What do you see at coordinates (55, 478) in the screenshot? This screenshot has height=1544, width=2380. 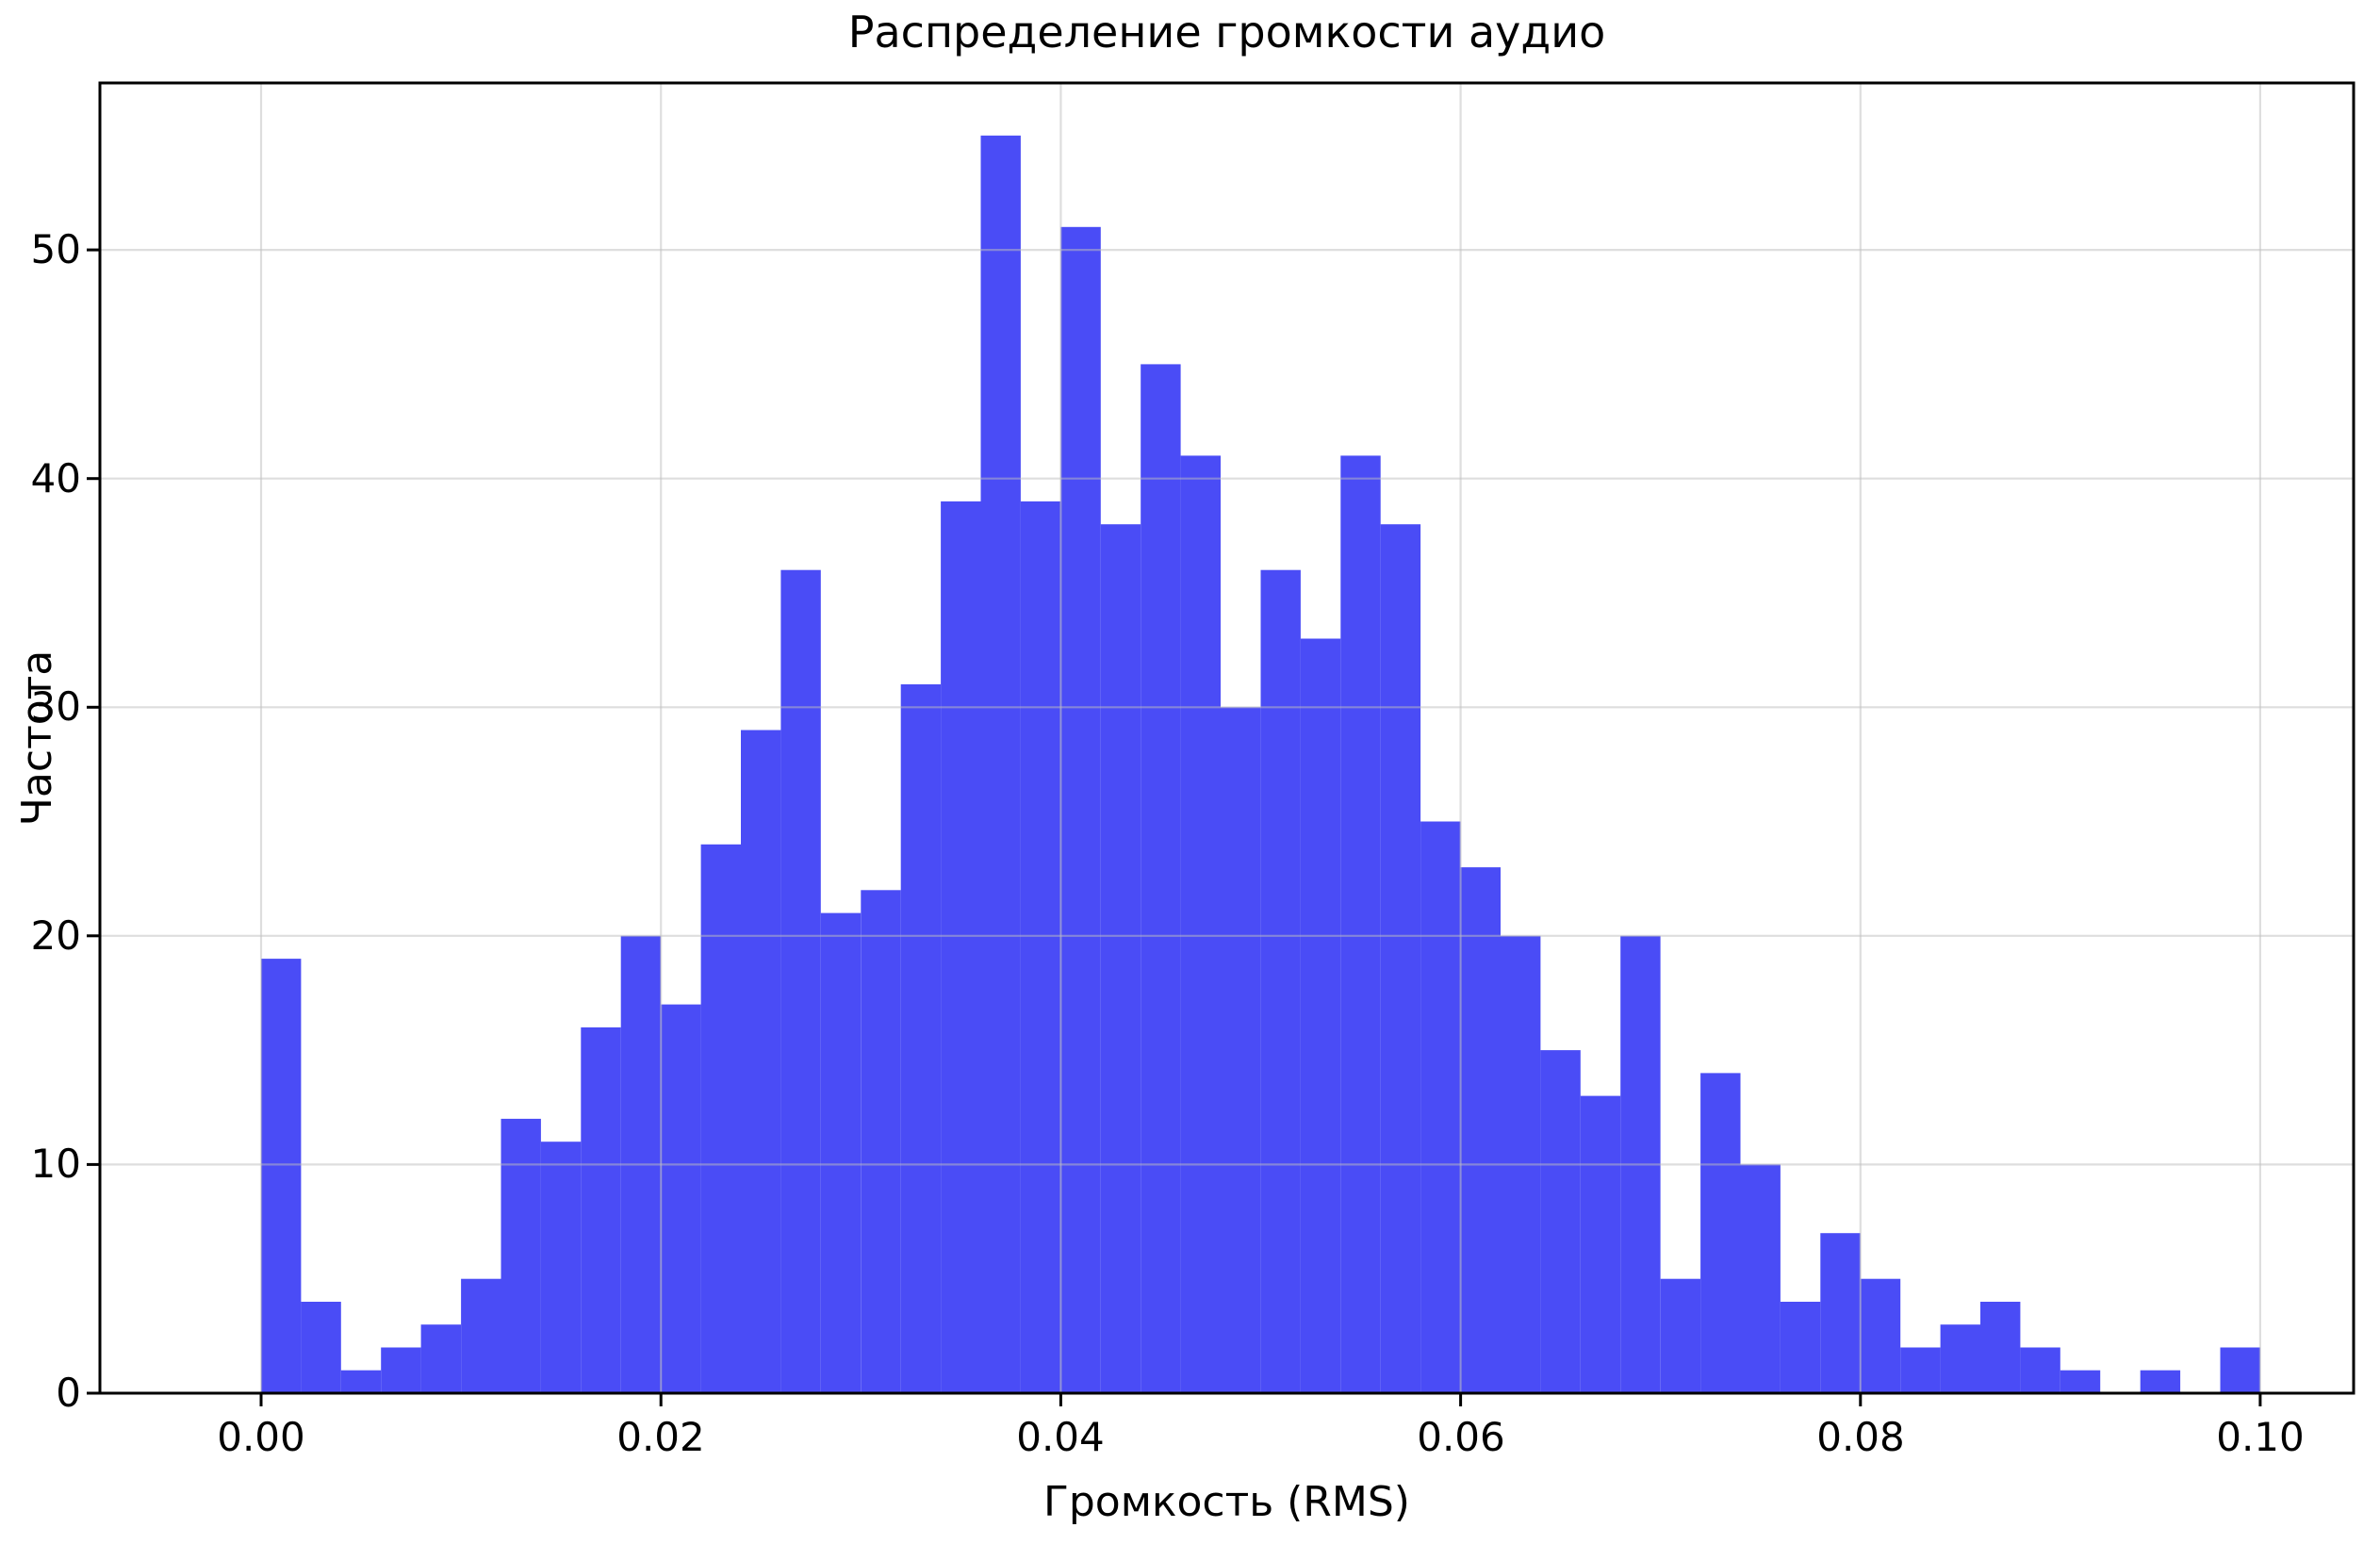 I see `y-tick-label: 40` at bounding box center [55, 478].